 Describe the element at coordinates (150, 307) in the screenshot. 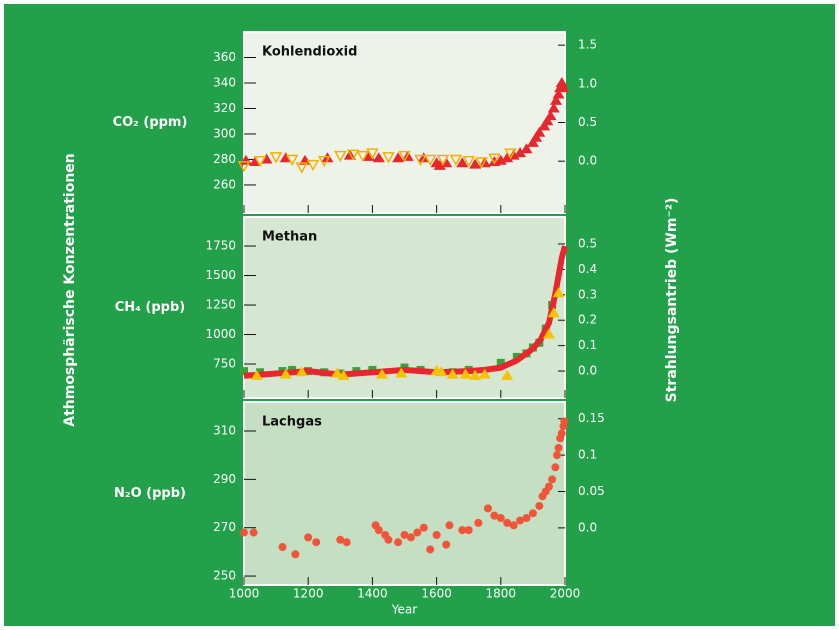

I see `y-label: CH₄ (ppb)` at that location.